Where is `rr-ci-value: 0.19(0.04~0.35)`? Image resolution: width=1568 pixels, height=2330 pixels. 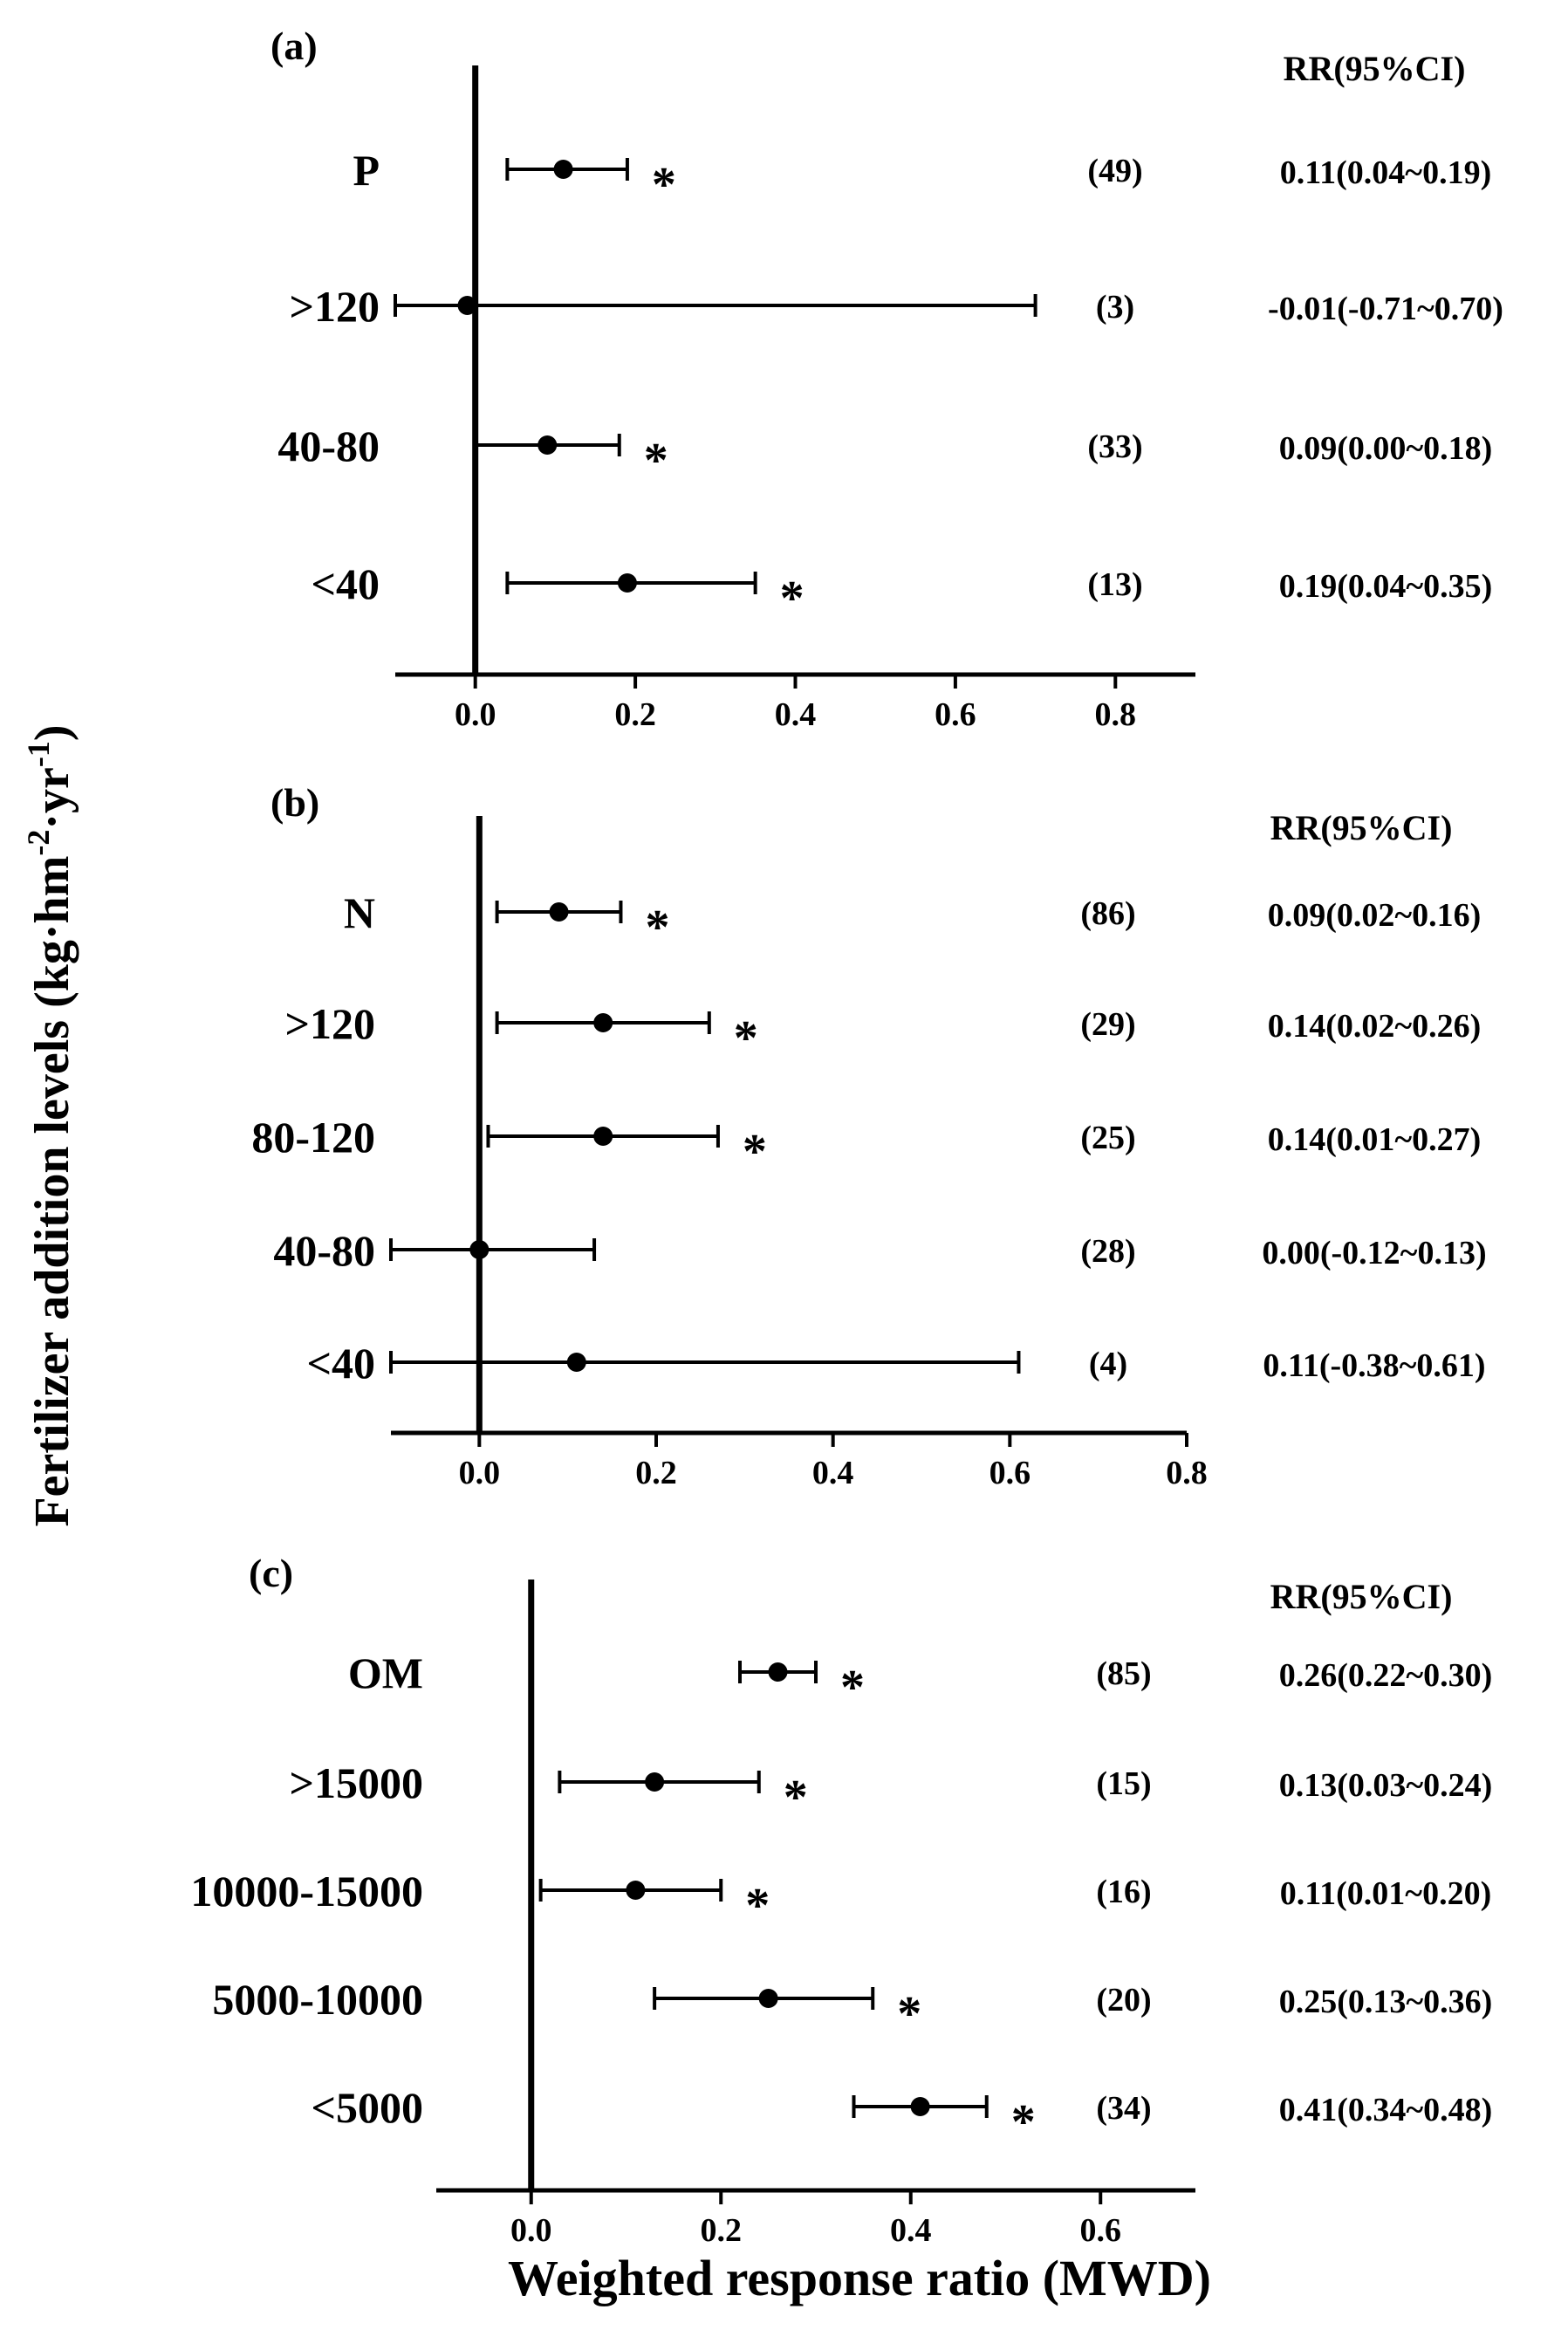
rr-ci-value: 0.19(0.04~0.35) is located at coordinates (1386, 587).